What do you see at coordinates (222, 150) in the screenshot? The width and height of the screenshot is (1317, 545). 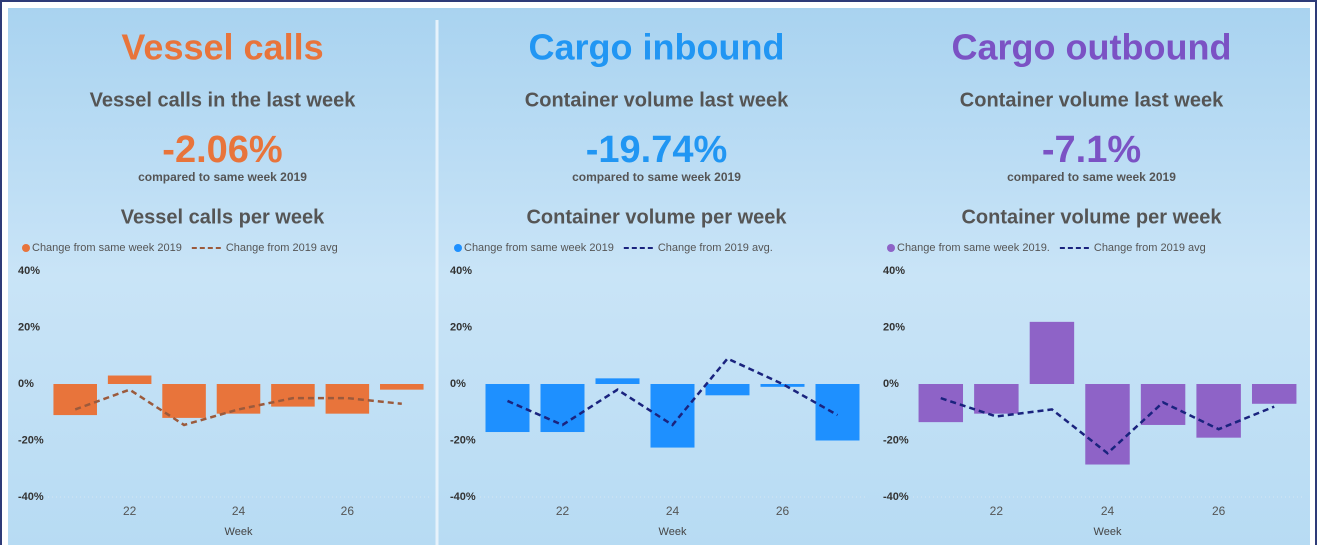 I see `kpi-value: -2.06%` at bounding box center [222, 150].